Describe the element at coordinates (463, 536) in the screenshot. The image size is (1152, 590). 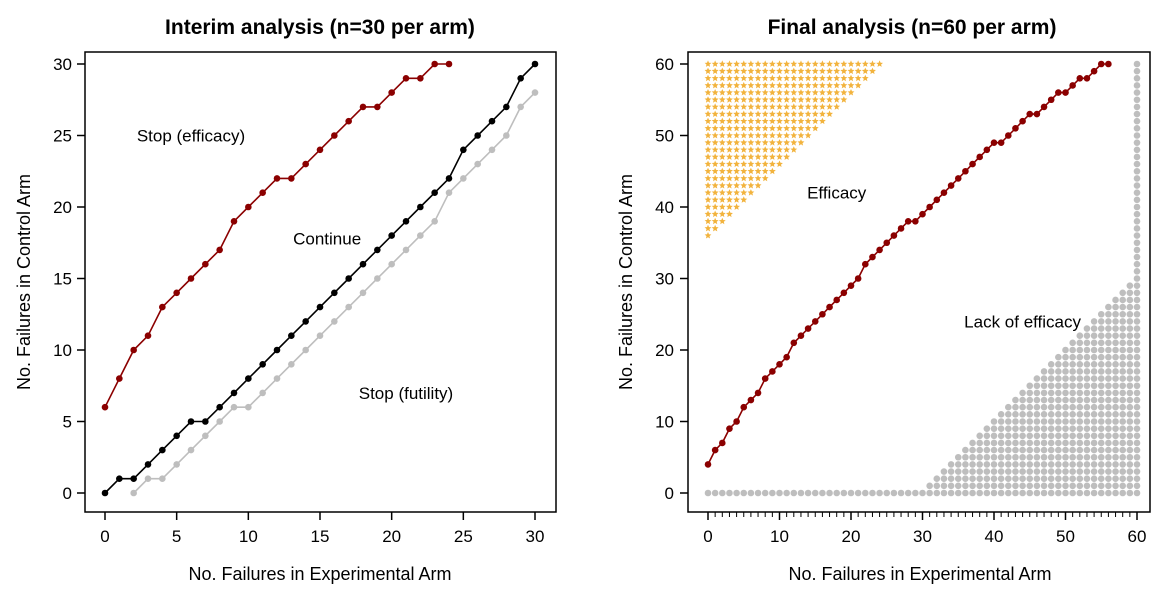
I see `x-tick-label: 25` at that location.